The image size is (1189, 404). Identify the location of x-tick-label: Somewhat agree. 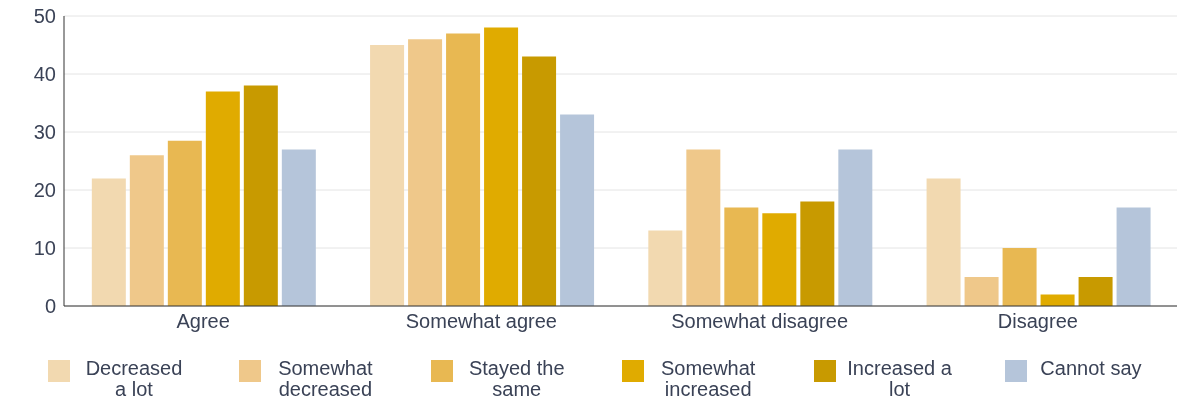
(481, 321).